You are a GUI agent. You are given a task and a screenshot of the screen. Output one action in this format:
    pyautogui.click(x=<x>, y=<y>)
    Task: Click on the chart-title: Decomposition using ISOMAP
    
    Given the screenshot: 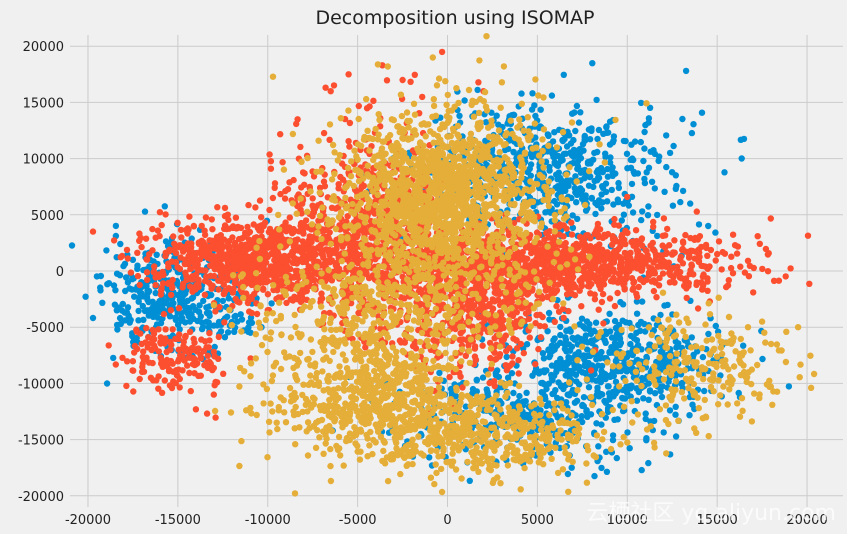 What is the action you would take?
    pyautogui.click(x=454, y=18)
    